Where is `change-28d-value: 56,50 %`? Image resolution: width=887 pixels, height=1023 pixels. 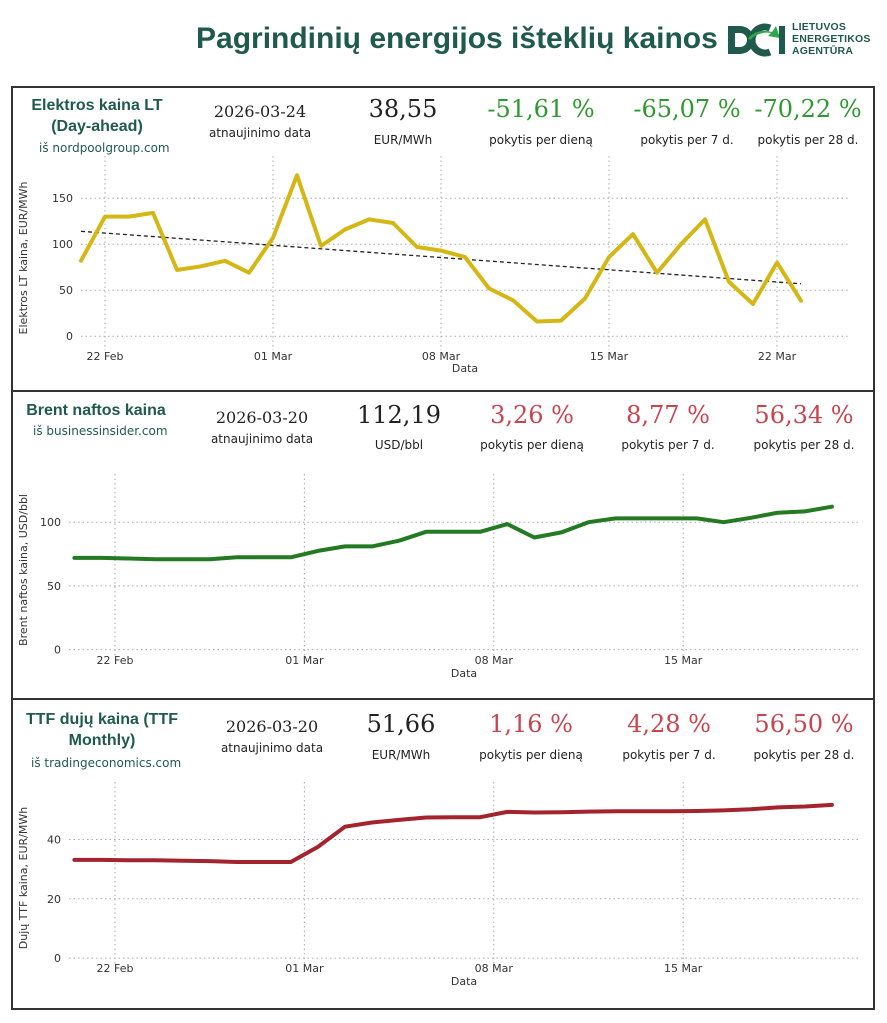
change-28d-value: 56,50 % is located at coordinates (804, 724).